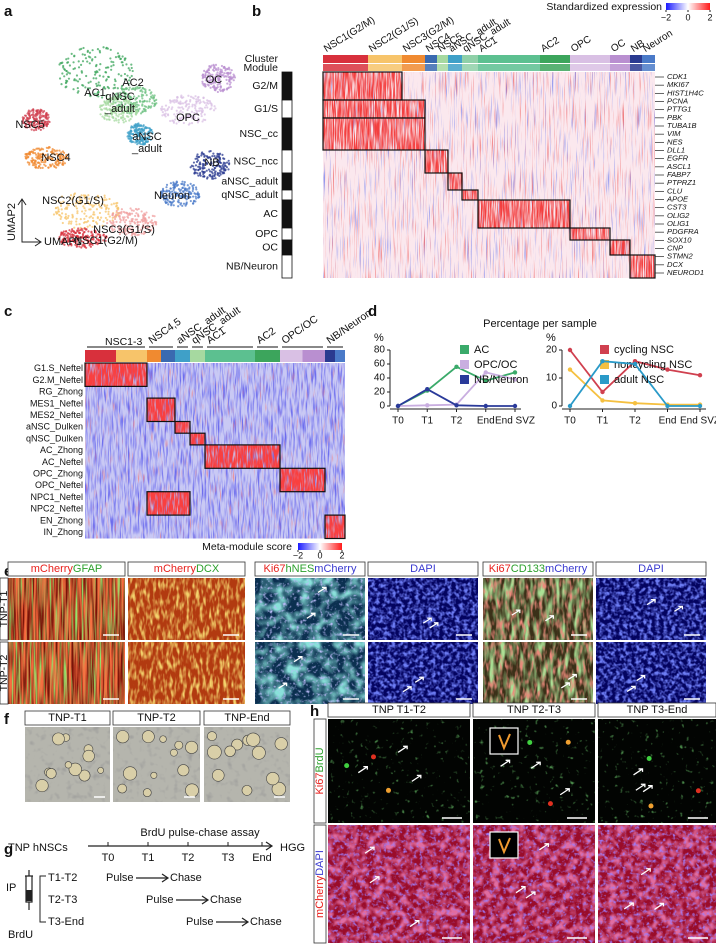  I want to click on legend-swatch, so click(604, 364).